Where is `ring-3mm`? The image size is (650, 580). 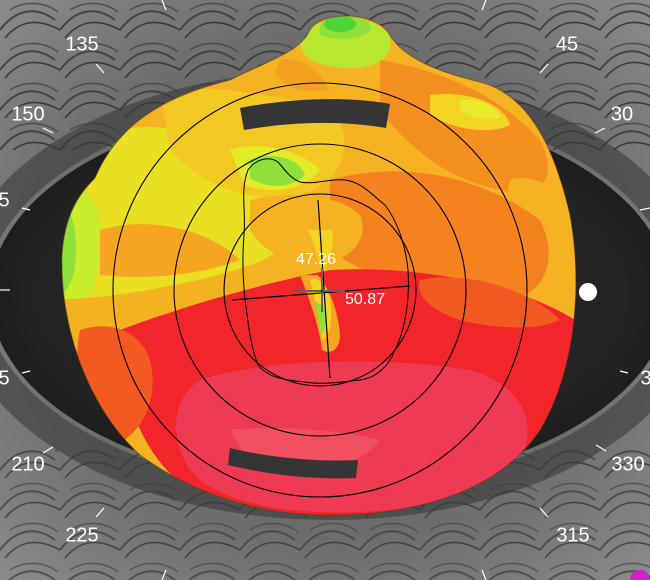 ring-3mm is located at coordinates (320, 290).